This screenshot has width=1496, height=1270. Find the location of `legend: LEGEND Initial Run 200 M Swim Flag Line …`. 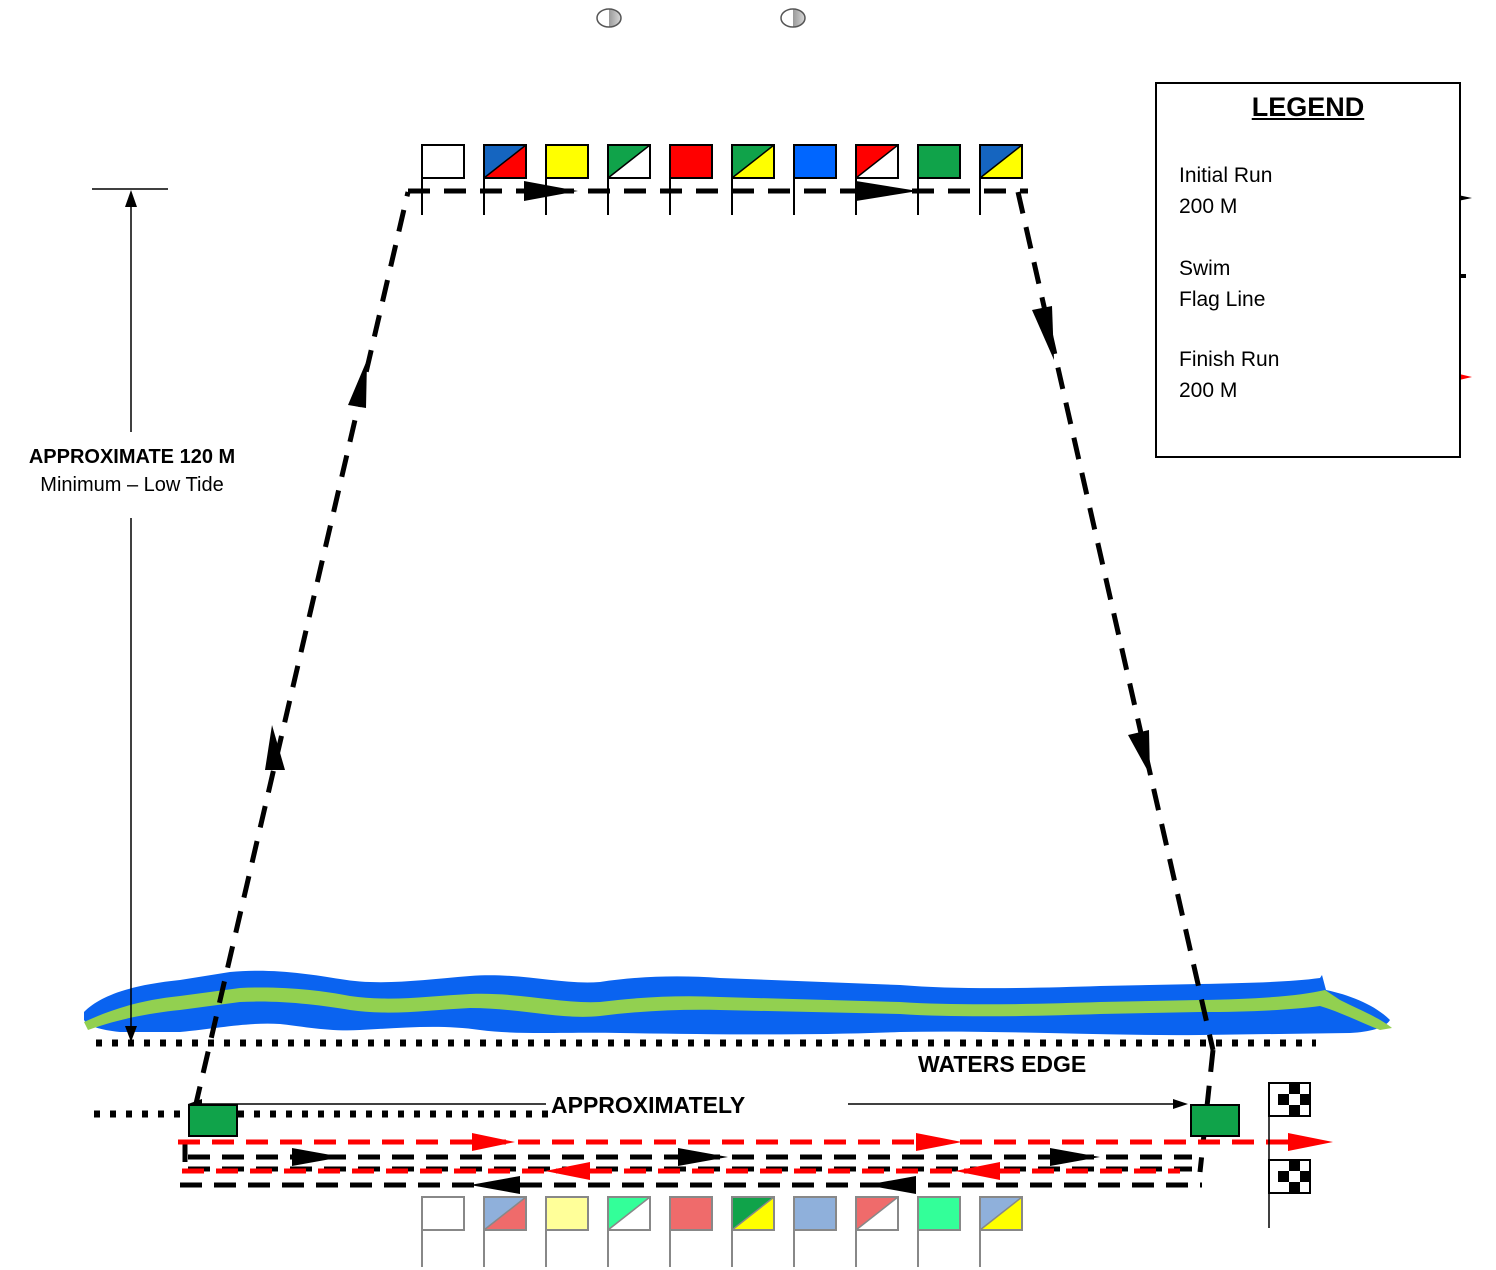

legend: LEGEND Initial Run 200 M Swim Flag Line … is located at coordinates (1308, 270).